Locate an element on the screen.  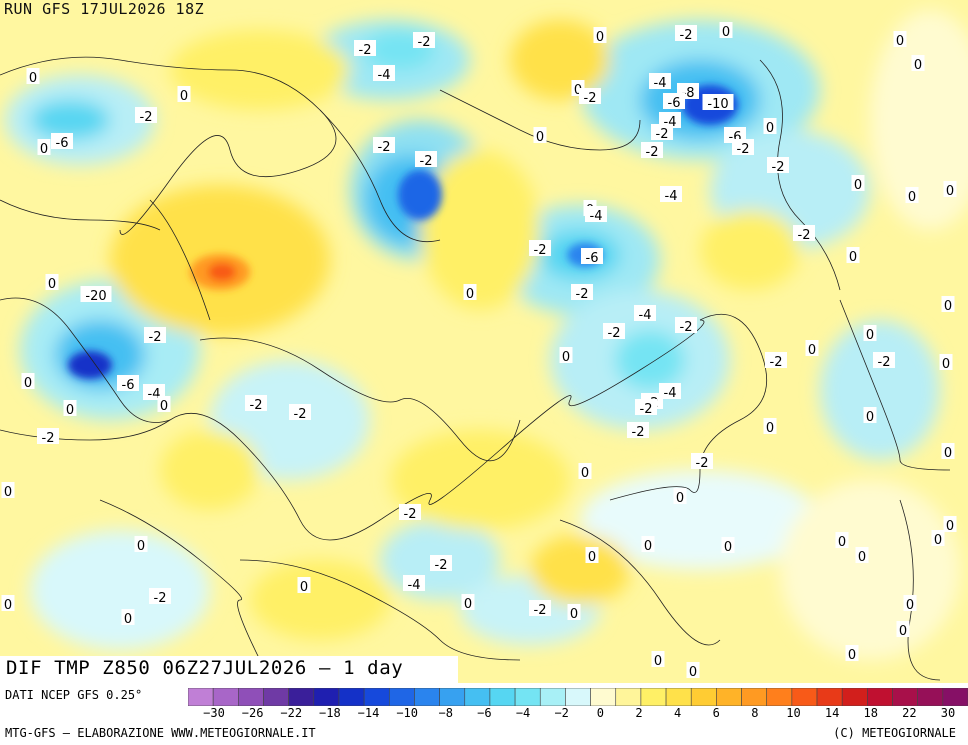
isotherm-label: -6 is located at coordinates (592, 257).